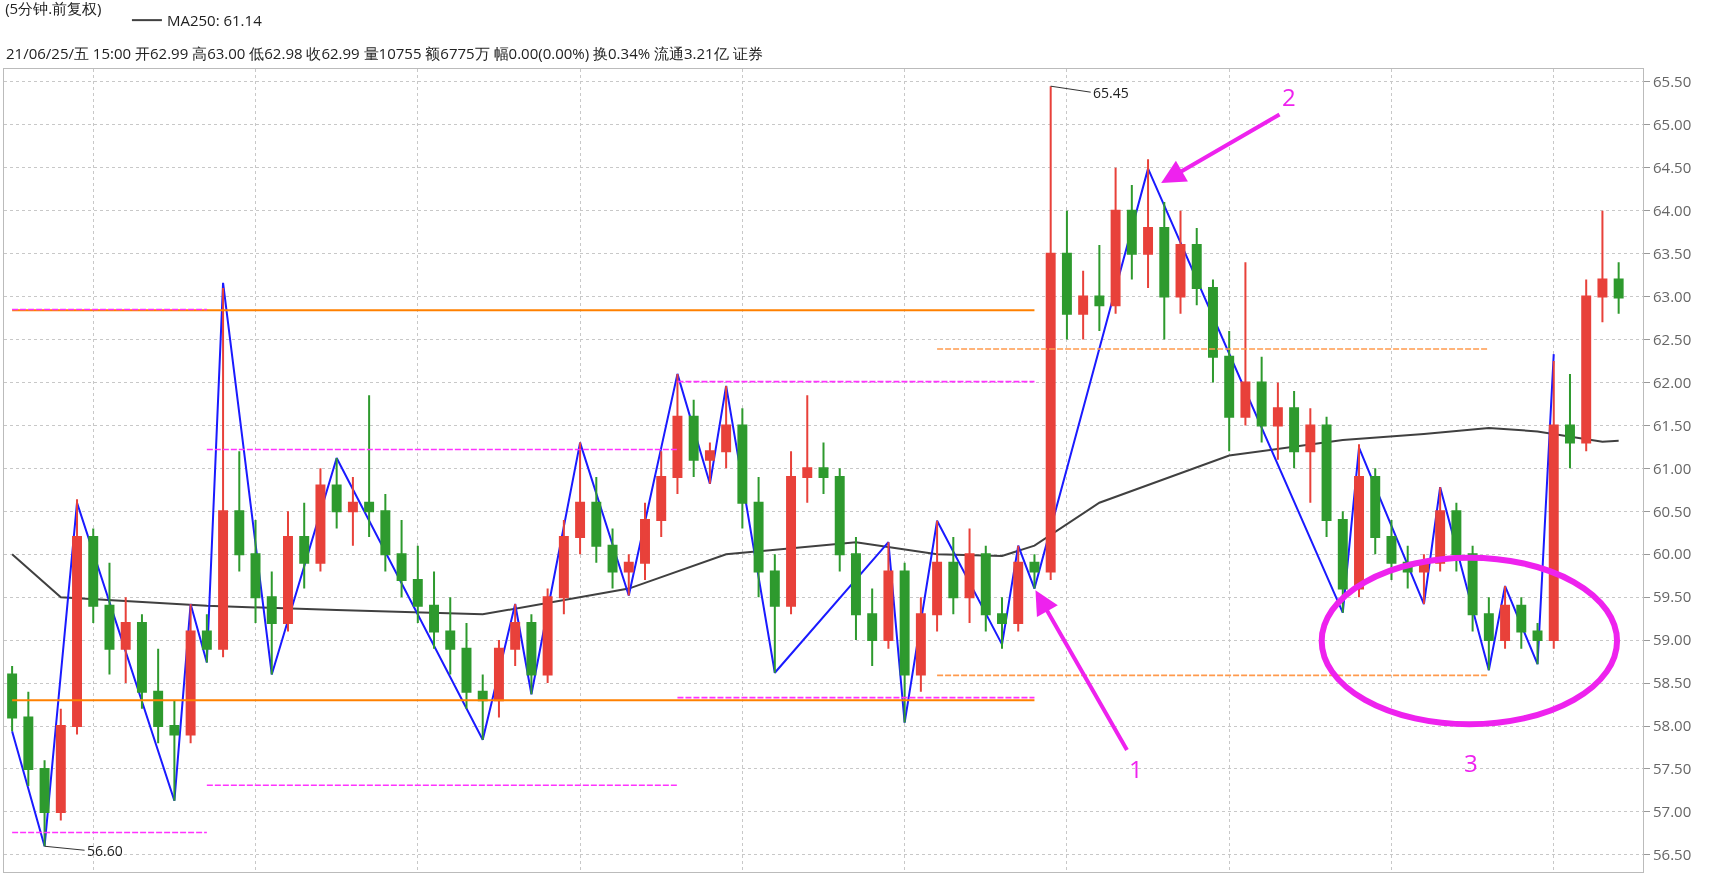  What do you see at coordinates (1672, 81) in the screenshot?
I see `y-tick-label: 65.50` at bounding box center [1672, 81].